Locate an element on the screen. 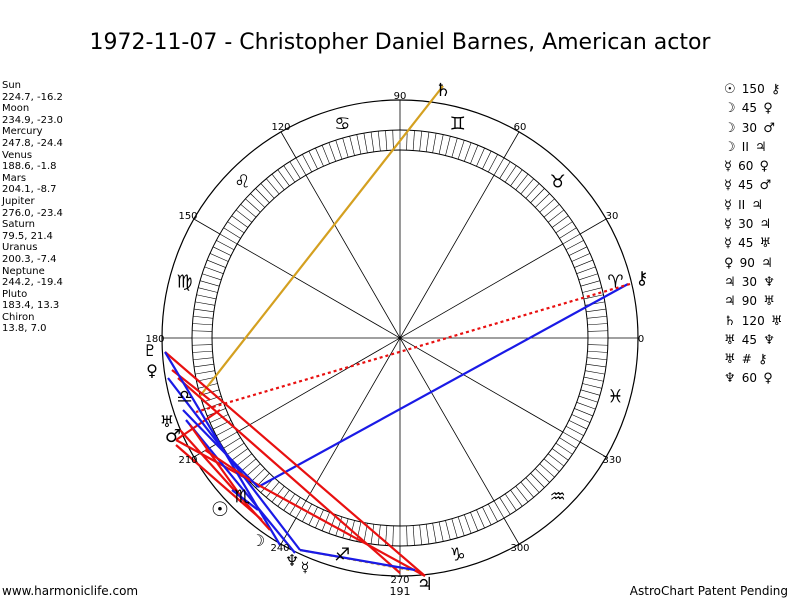  aspect-planet2-icon: ♂ is located at coordinates (765, 186).